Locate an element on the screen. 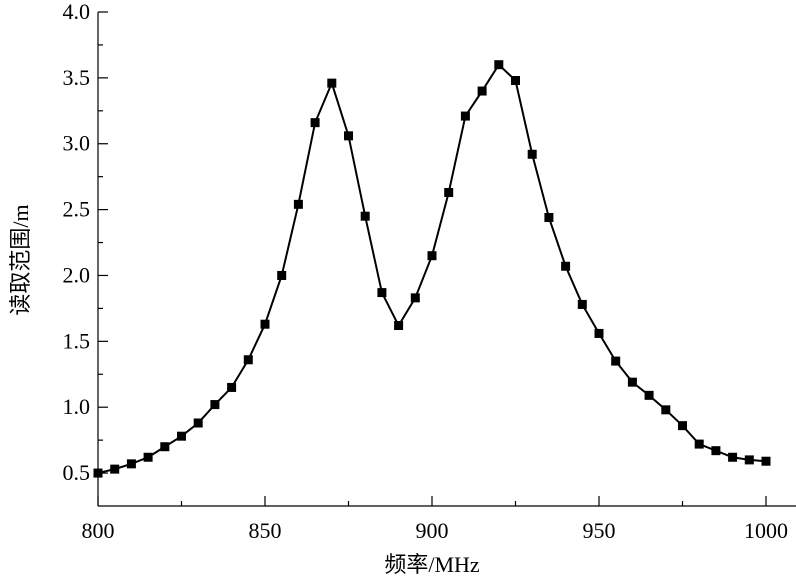  x-tick-label: 1000 is located at coordinates (766, 530).